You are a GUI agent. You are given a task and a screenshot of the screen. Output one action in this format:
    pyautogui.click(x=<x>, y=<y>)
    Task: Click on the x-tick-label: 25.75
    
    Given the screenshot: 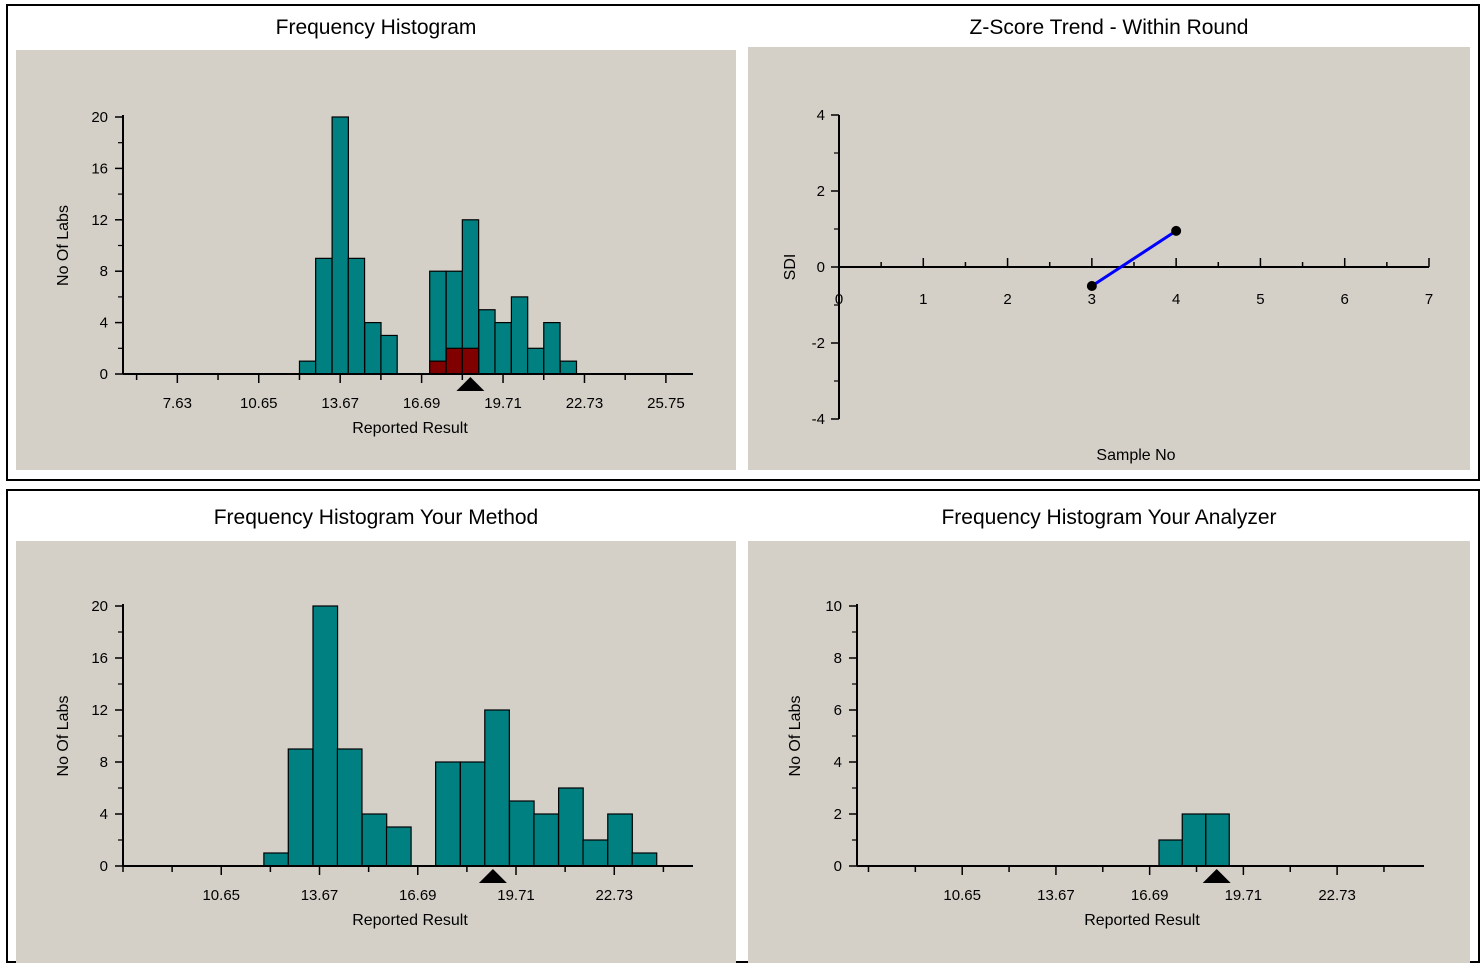 What is the action you would take?
    pyautogui.click(x=666, y=403)
    